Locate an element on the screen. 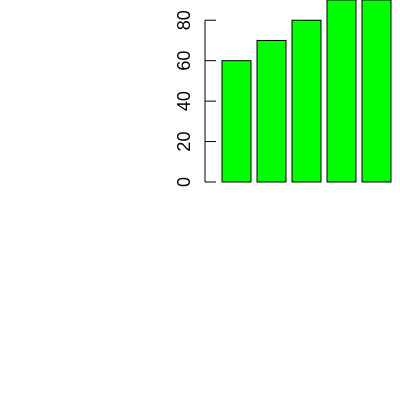 This screenshot has height=400, width=400. y-tick-label: 20 is located at coordinates (184, 142).